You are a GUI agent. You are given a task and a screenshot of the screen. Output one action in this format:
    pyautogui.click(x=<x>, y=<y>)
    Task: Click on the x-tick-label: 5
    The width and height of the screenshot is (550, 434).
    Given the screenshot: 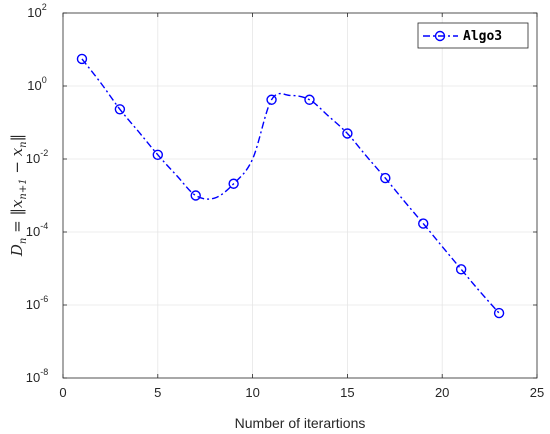 What is the action you would take?
    pyautogui.click(x=157, y=392)
    